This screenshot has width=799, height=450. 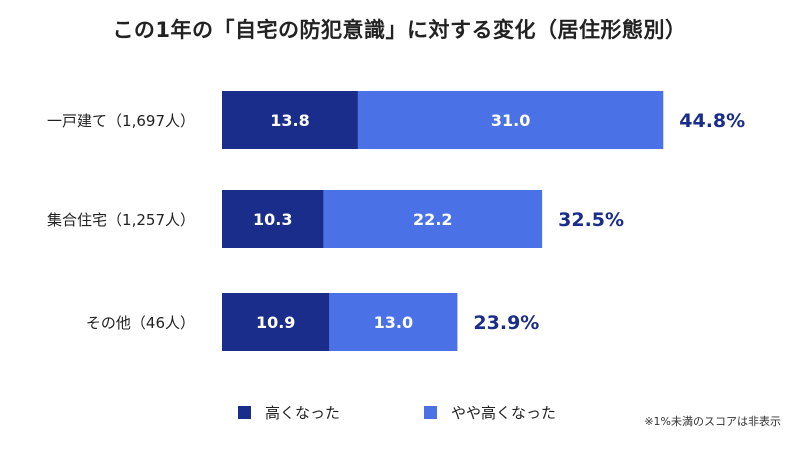 What do you see at coordinates (303, 413) in the screenshot?
I see `legend-label-high: 高くなった` at bounding box center [303, 413].